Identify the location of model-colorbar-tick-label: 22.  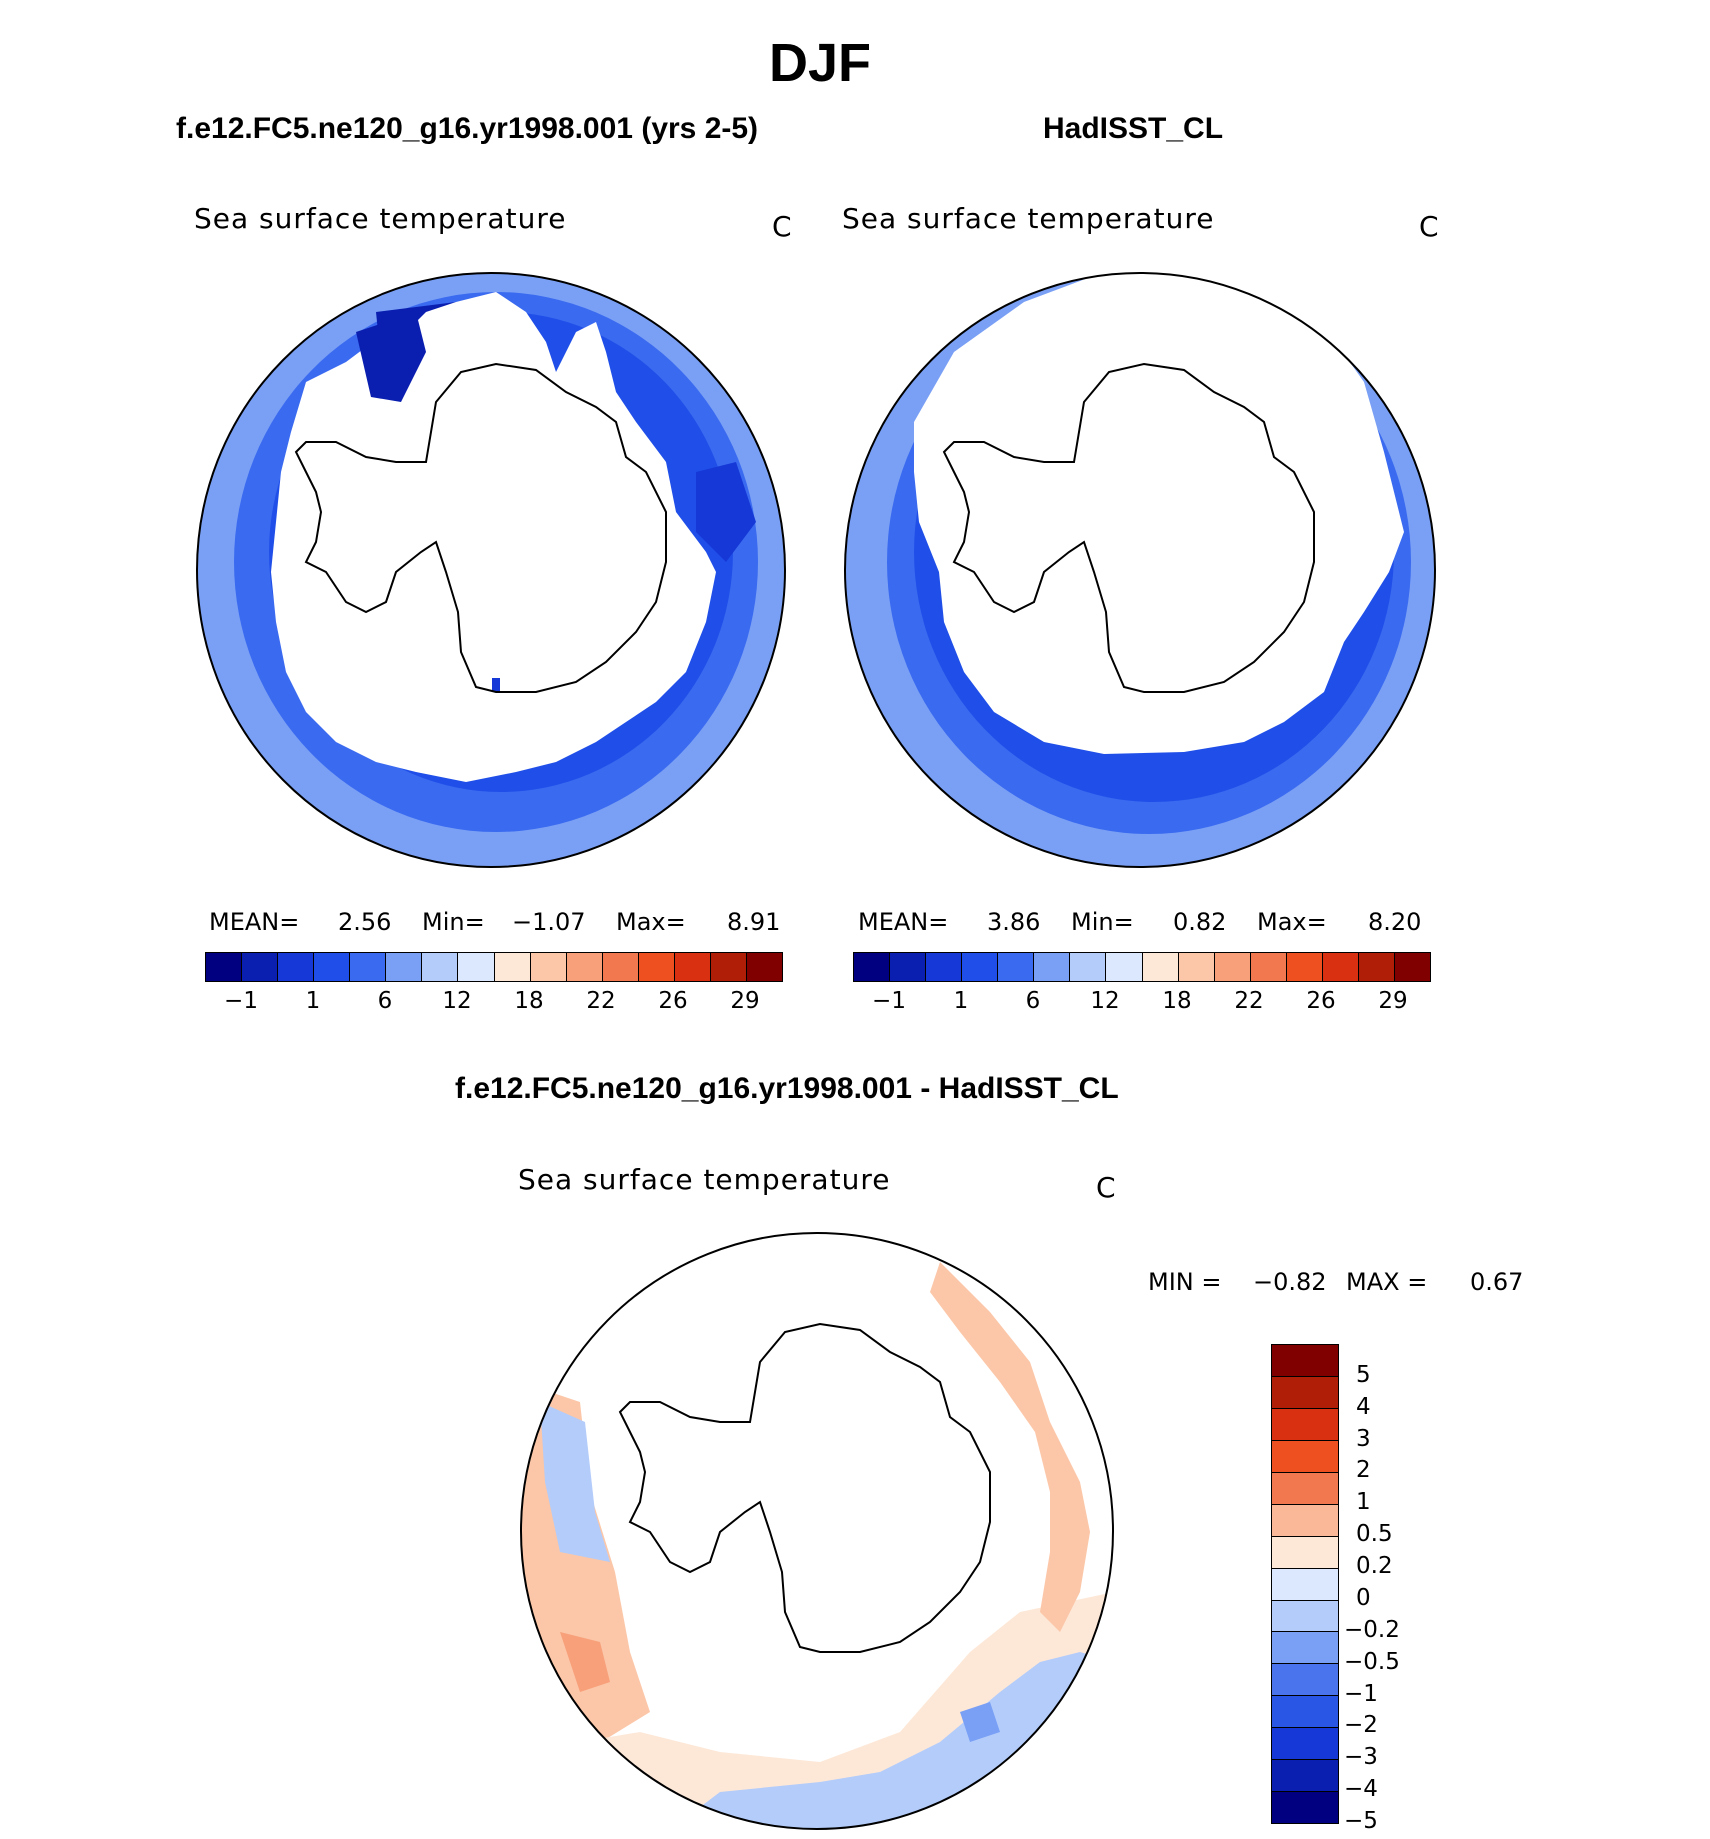
(601, 1001).